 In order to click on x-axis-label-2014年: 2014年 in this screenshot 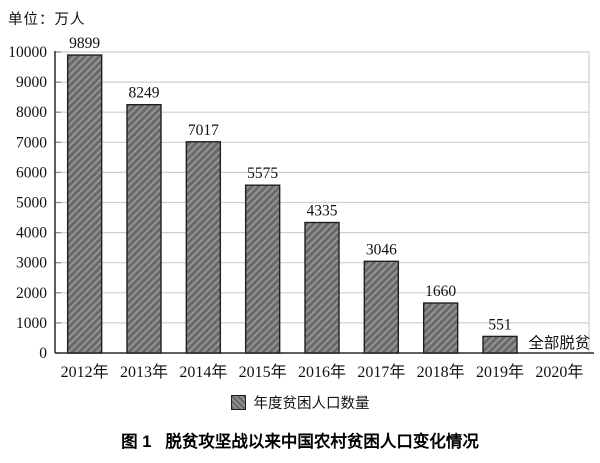, I will do `click(203, 372)`.